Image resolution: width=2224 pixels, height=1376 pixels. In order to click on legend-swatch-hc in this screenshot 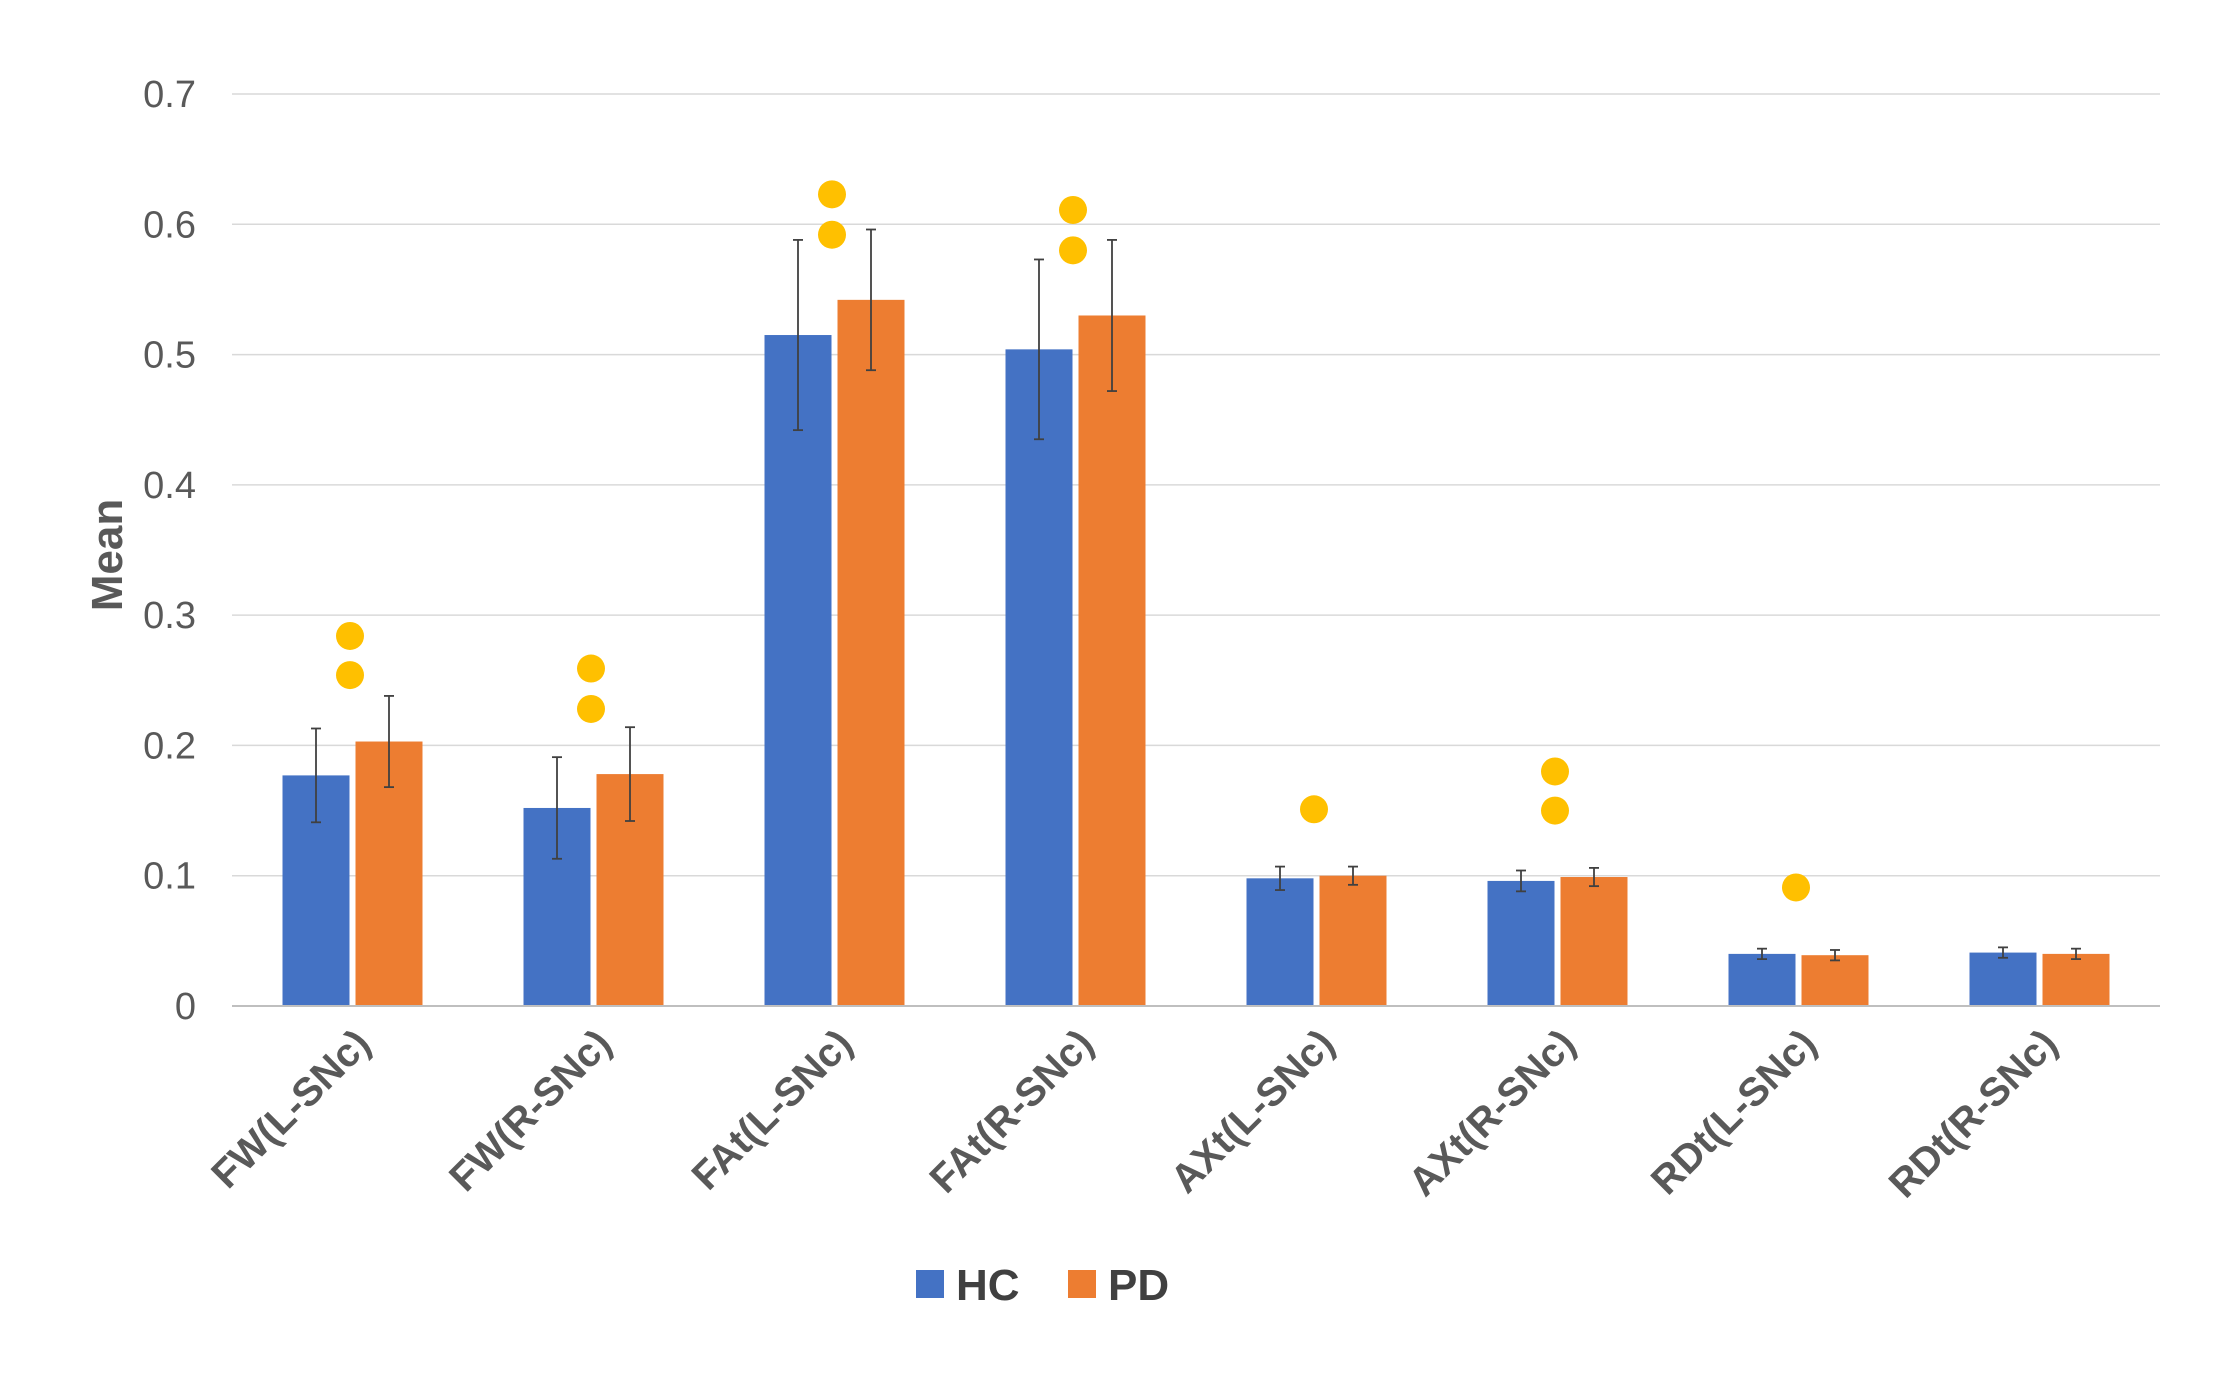, I will do `click(930, 1284)`.